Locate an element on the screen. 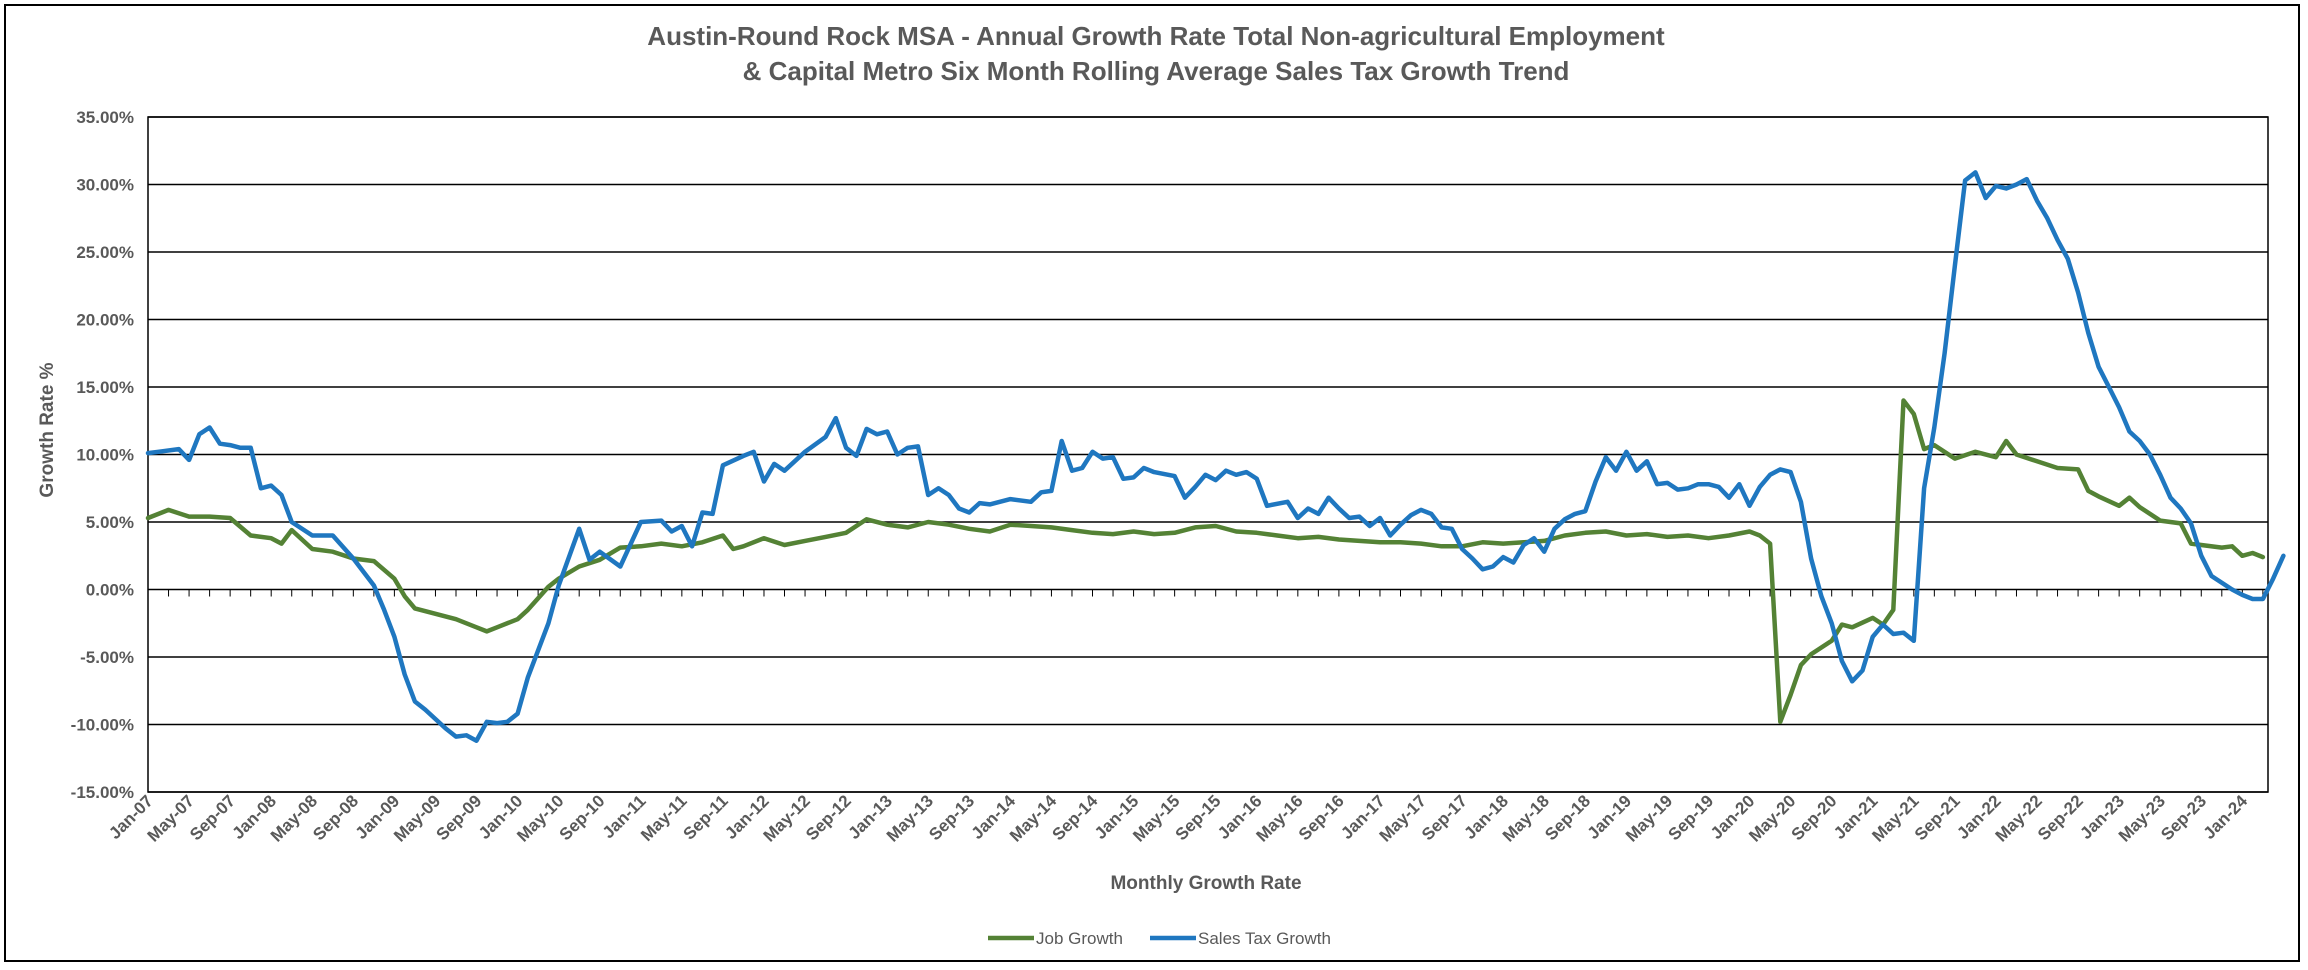 The width and height of the screenshot is (2308, 970). x-axis-label: Monthly Growth Rate is located at coordinates (1205, 883).